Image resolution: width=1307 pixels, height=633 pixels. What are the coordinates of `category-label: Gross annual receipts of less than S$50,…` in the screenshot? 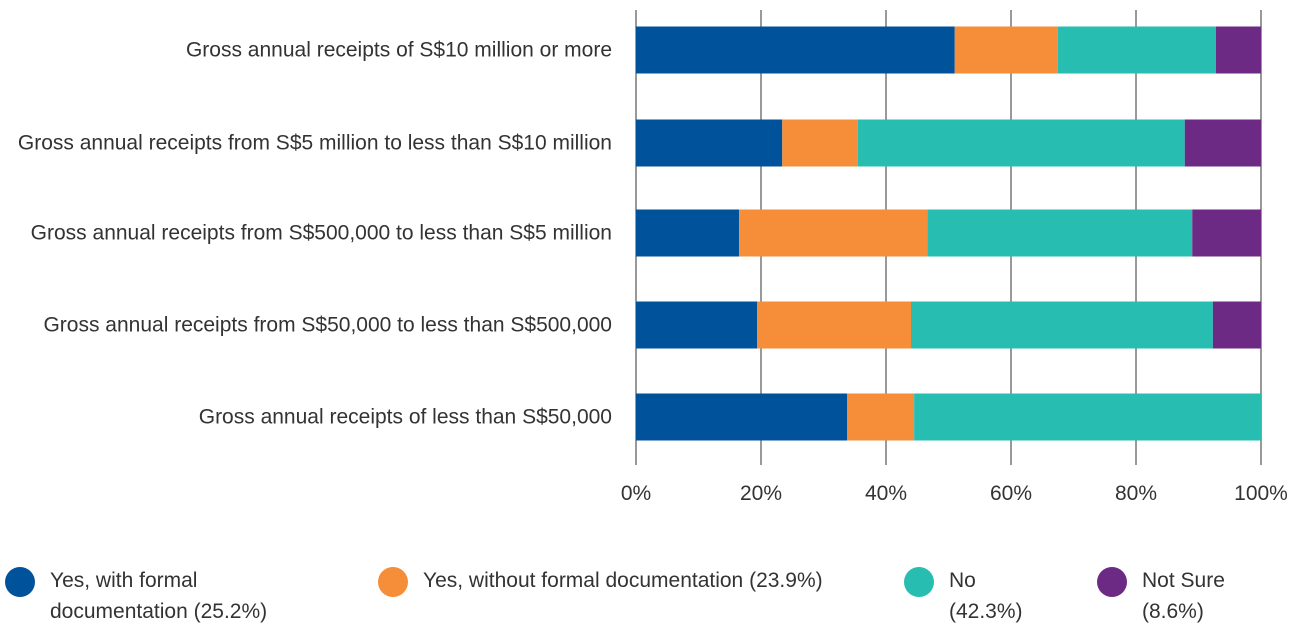 It's located at (405, 417).